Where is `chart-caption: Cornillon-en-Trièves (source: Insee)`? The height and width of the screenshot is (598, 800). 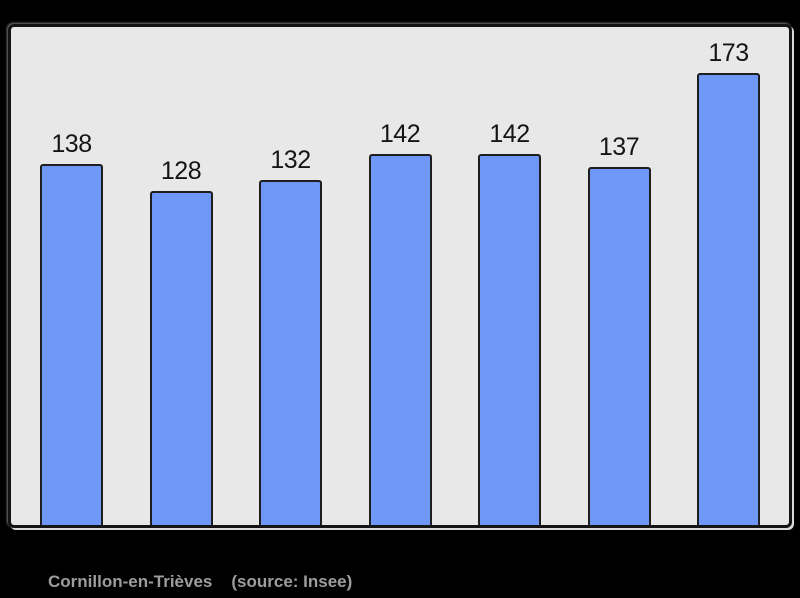
chart-caption: Cornillon-en-Trièves (source: Insee) is located at coordinates (200, 582).